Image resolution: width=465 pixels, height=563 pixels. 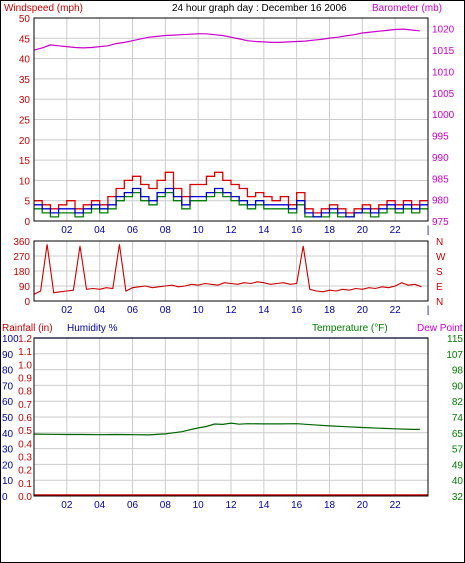 I want to click on barometer-line, so click(x=226, y=39).